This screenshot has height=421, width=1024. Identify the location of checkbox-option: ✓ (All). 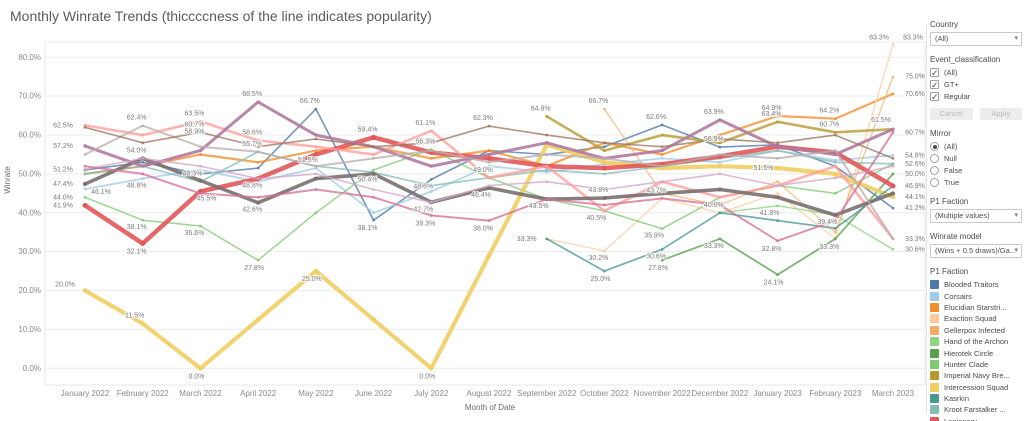
(976, 72).